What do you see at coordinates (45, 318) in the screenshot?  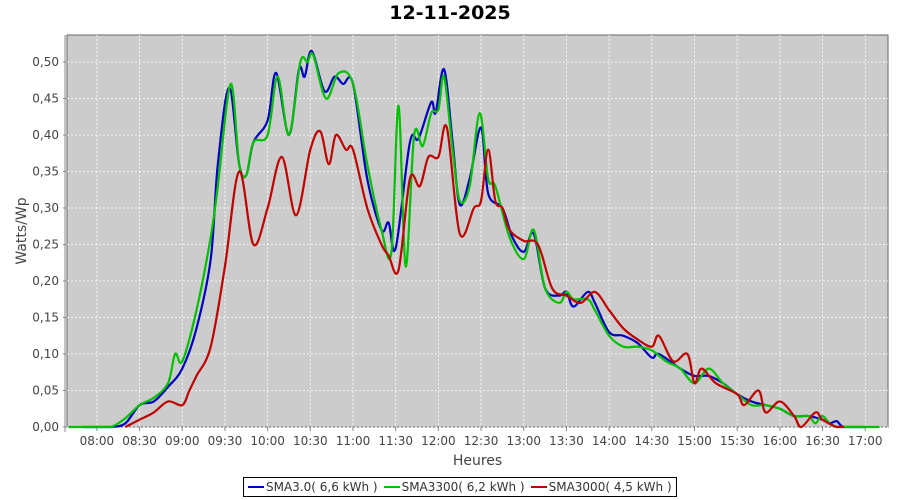 I see `y-tick-label: 0,15` at bounding box center [45, 318].